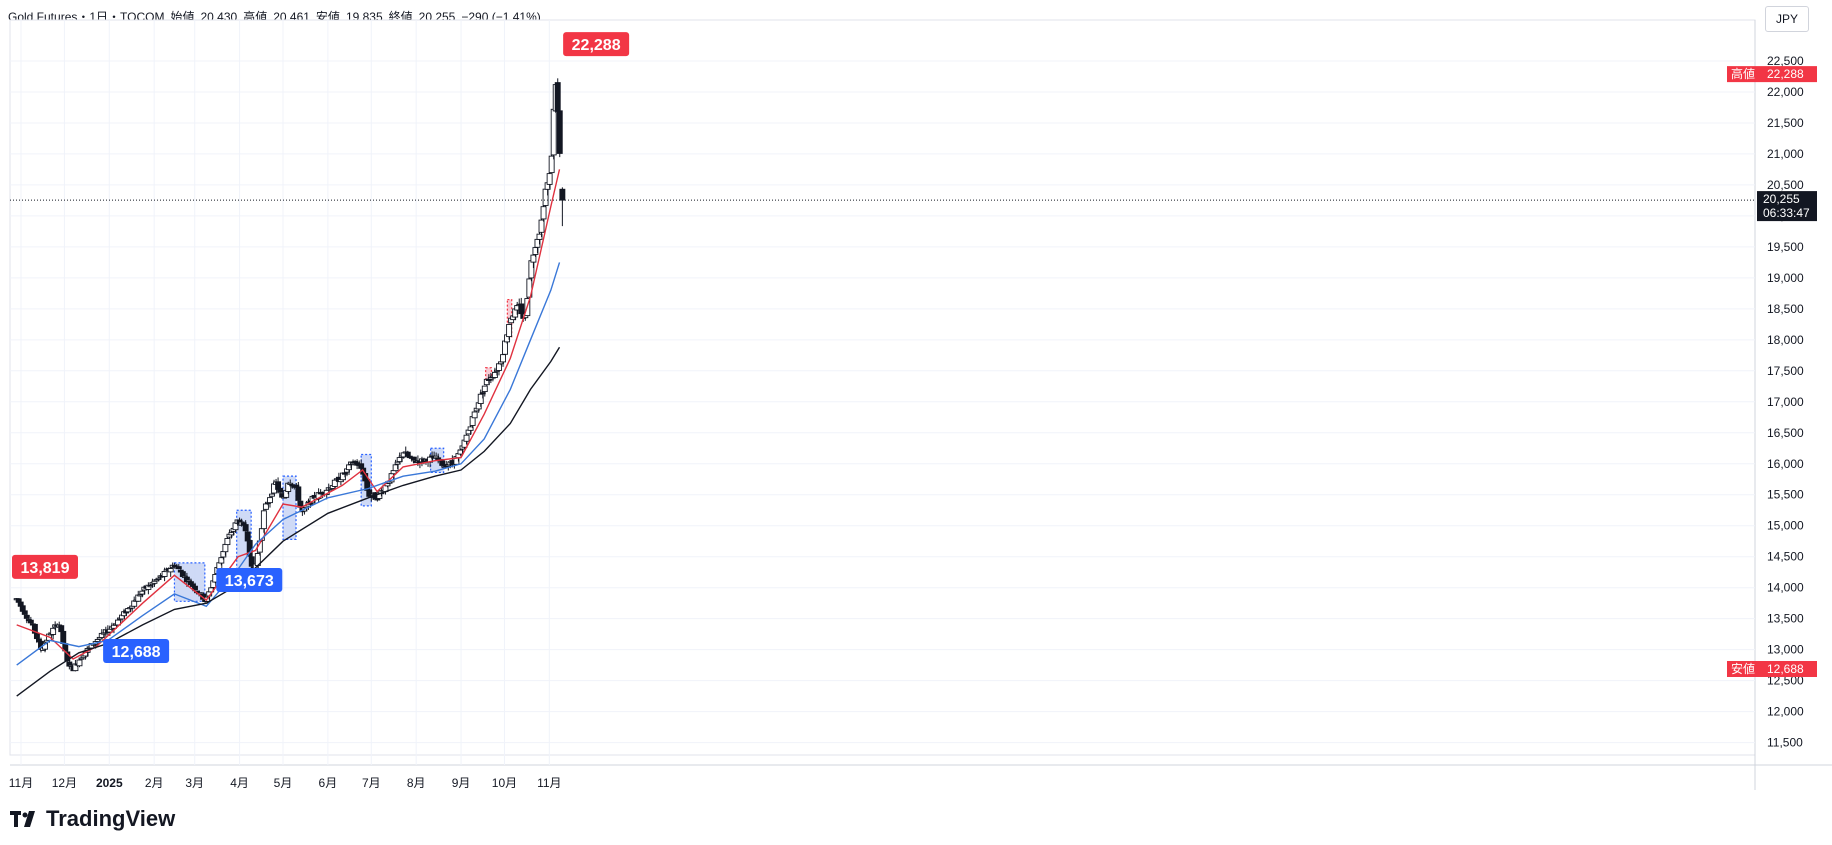 This screenshot has width=1832, height=845. Describe the element at coordinates (1743, 73) in the screenshot. I see `price-label-tag: 高値` at that location.